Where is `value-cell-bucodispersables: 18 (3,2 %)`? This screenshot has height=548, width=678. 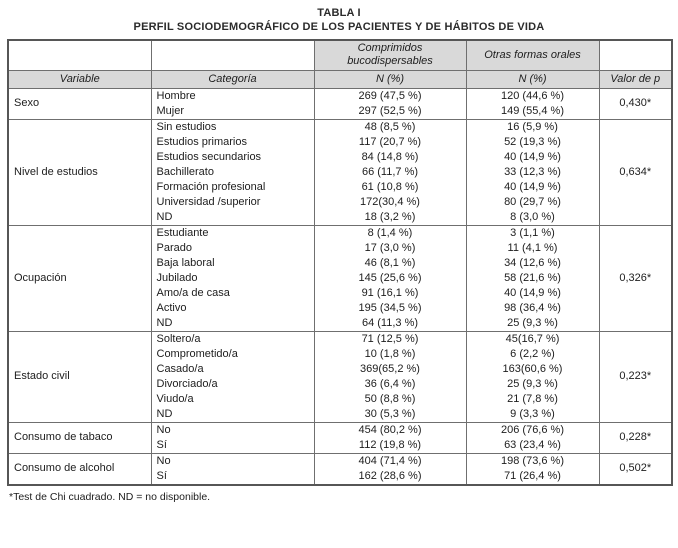 value-cell-bucodispersables: 18 (3,2 %) is located at coordinates (390, 217).